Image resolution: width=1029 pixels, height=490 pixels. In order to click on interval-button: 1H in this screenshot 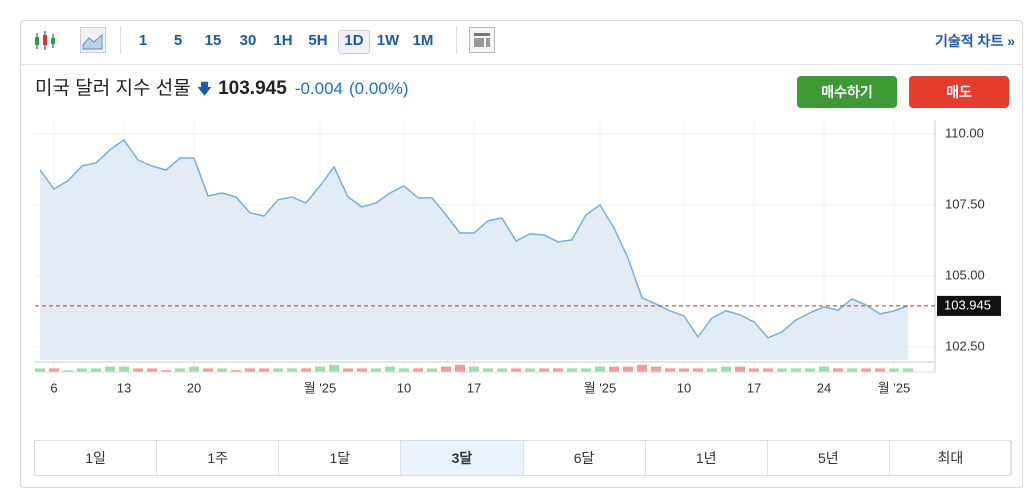, I will do `click(283, 40)`.